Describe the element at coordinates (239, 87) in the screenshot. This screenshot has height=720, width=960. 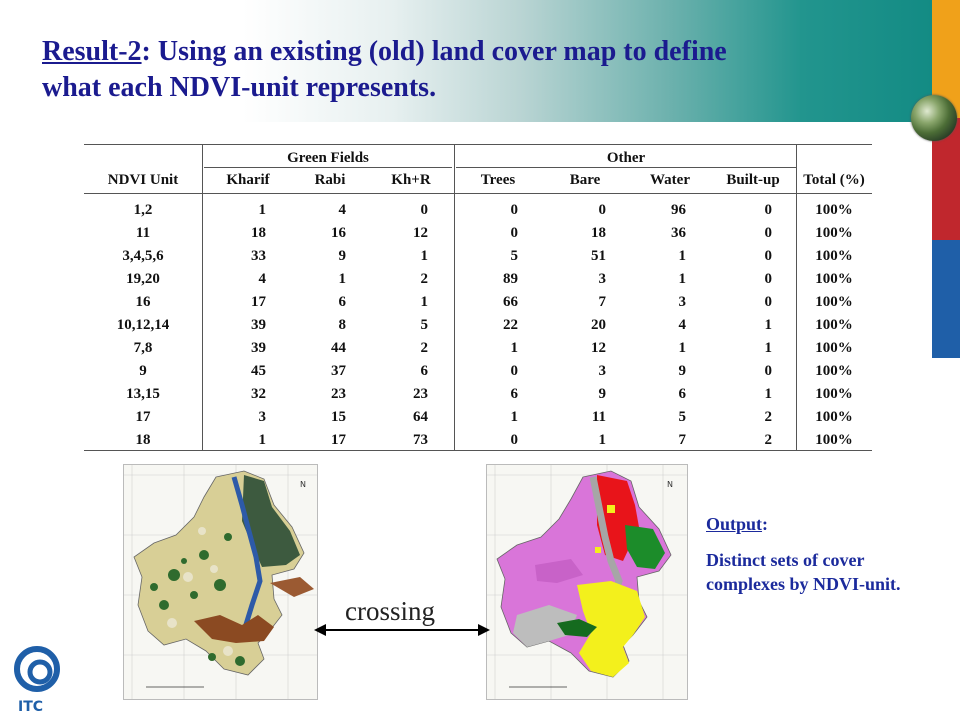
I see `title-line2: what each NDVI-unit represents.` at that location.